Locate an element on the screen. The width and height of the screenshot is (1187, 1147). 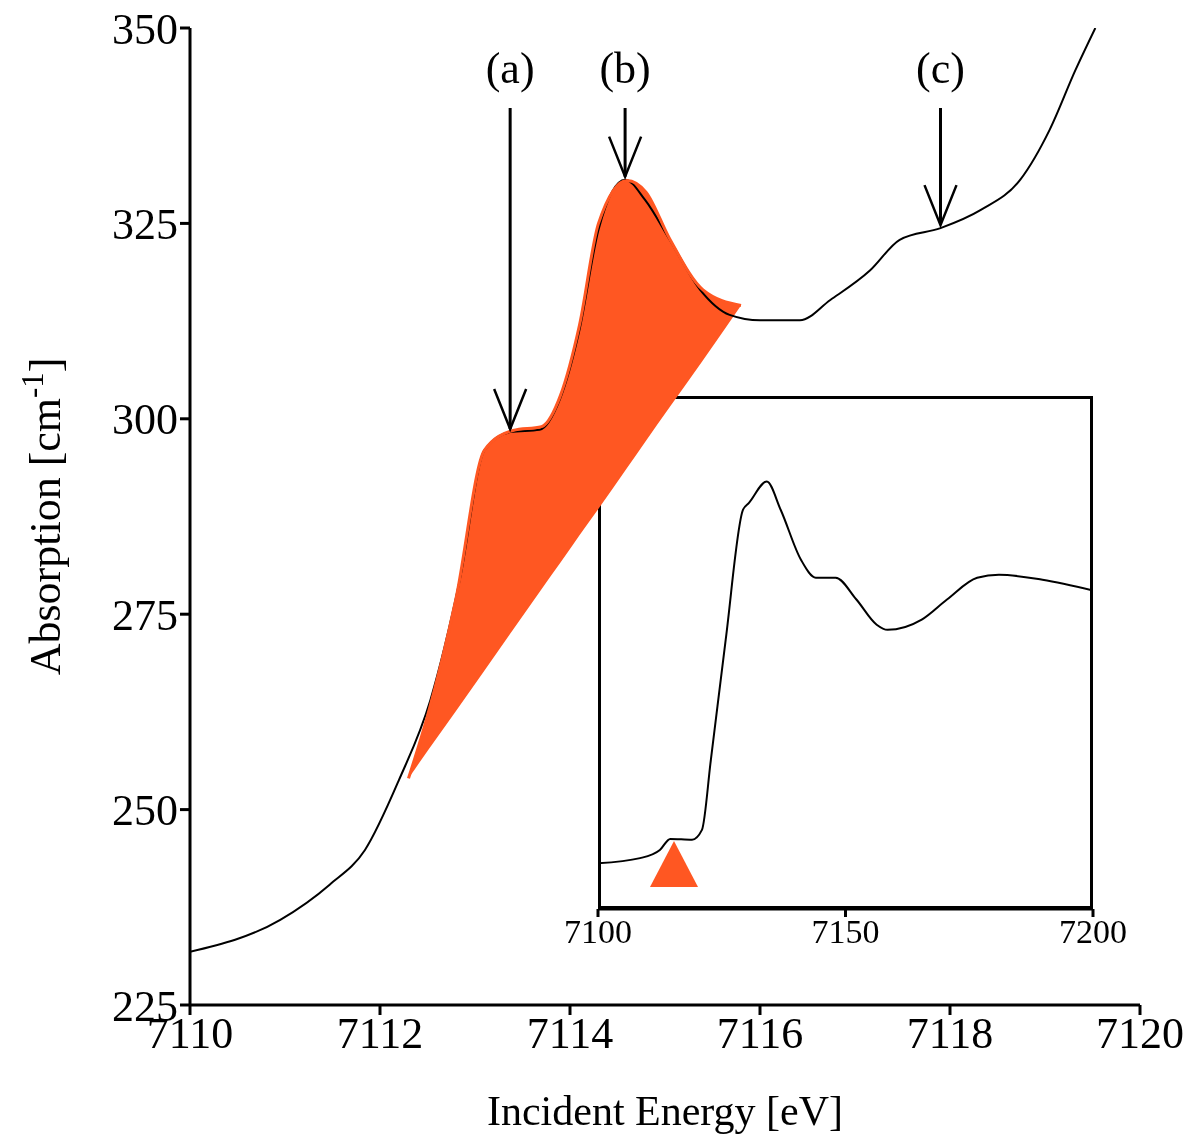
x-tick-label: 7200 is located at coordinates (1093, 932).